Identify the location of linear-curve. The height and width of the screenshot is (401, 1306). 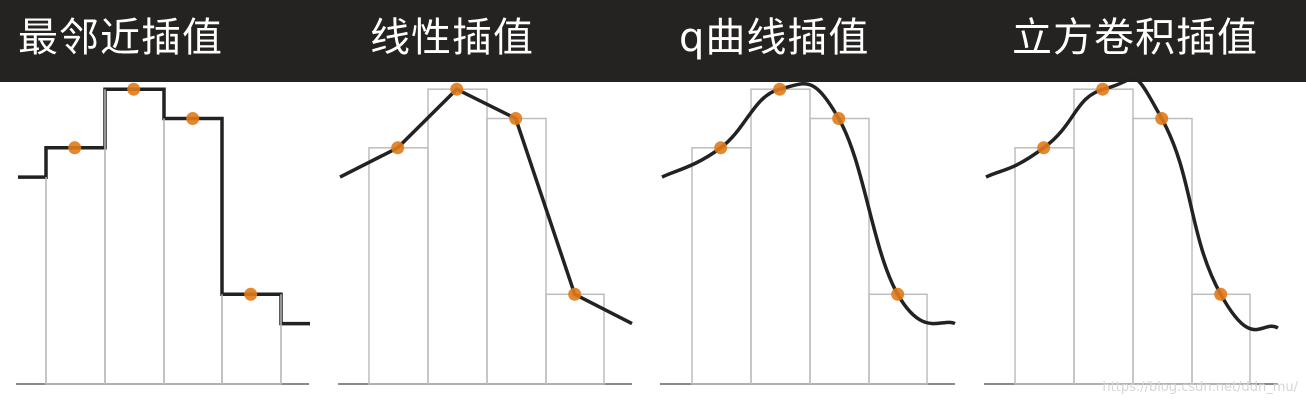
(486, 206).